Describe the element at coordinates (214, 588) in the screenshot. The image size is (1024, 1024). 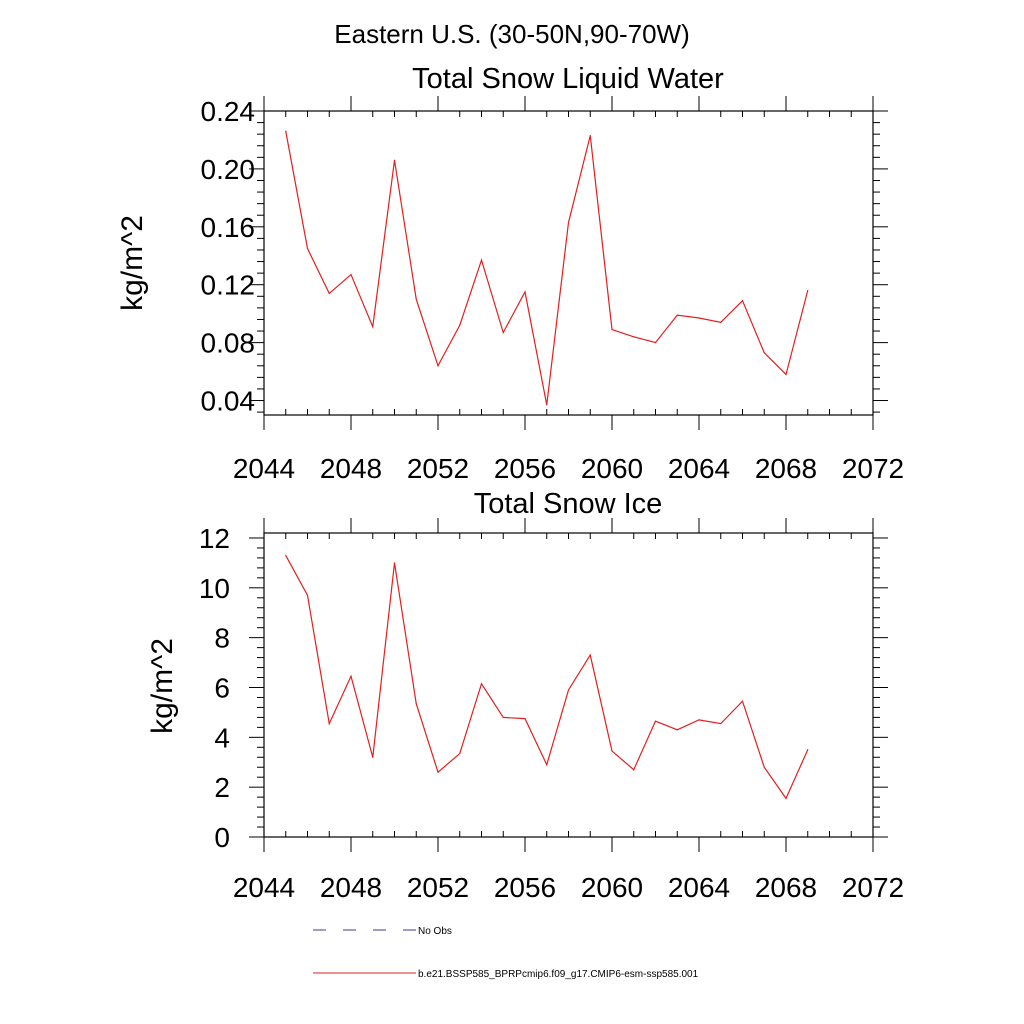
I see `y-tick-label: 10` at that location.